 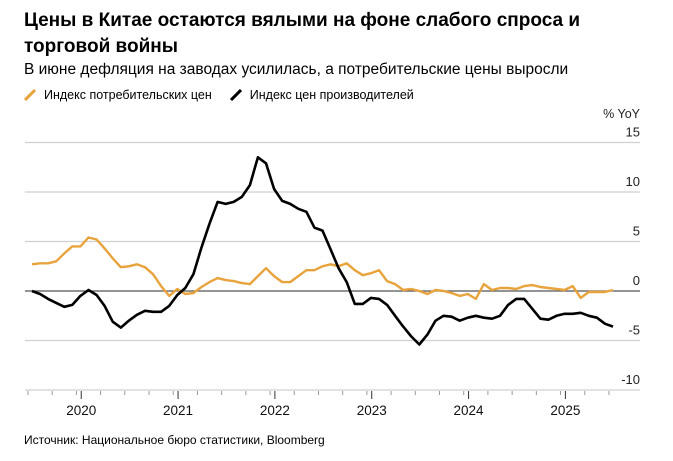 I want to click on x-tick-label: 2022, so click(x=275, y=410).